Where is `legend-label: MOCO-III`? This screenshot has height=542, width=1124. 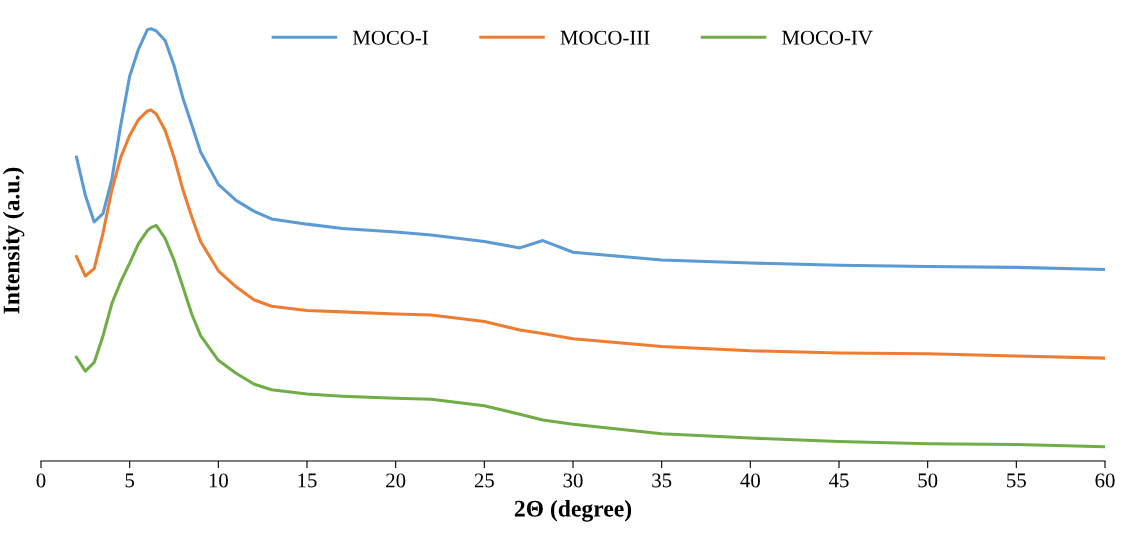
legend-label: MOCO-III is located at coordinates (605, 37).